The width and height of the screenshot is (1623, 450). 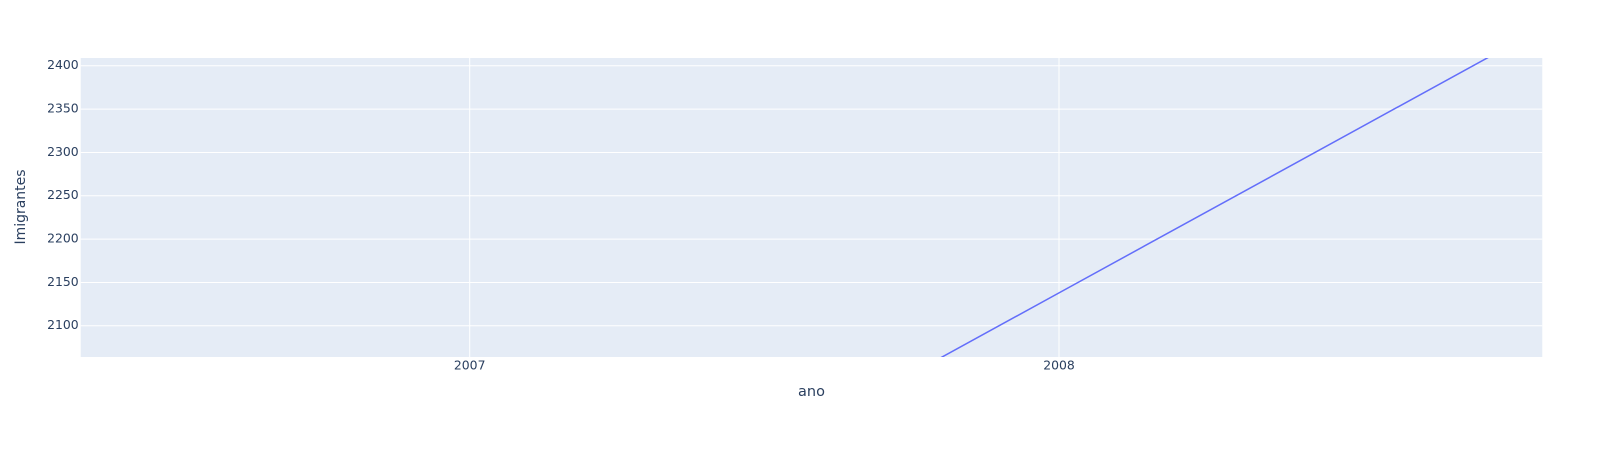 What do you see at coordinates (470, 366) in the screenshot?
I see `x-tick-label: 2007` at bounding box center [470, 366].